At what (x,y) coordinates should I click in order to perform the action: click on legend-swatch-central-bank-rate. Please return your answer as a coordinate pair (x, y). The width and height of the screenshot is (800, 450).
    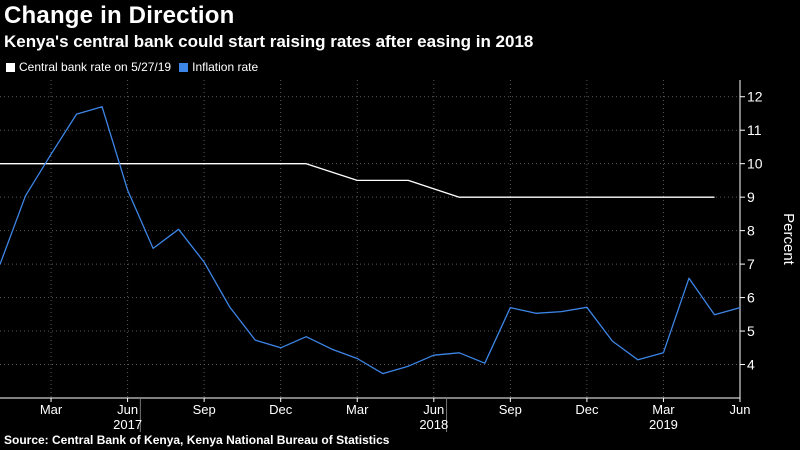
    Looking at the image, I should click on (10, 67).